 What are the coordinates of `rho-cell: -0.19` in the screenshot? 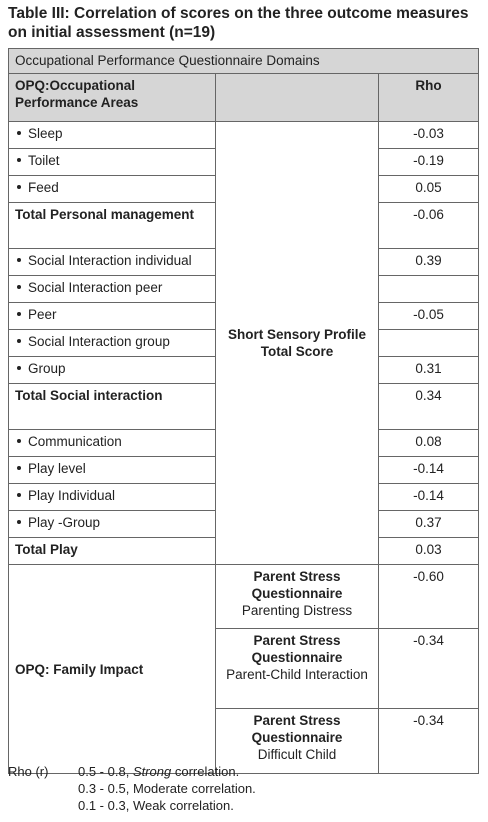 It's located at (428, 162).